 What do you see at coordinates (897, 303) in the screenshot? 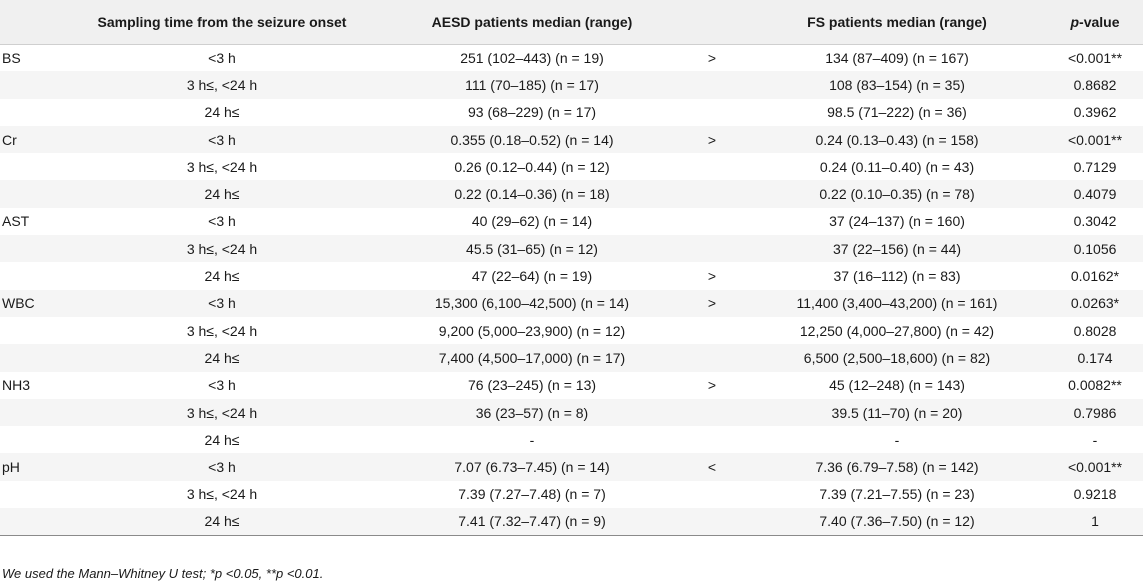
I see `cell-fs: 11,400 (3,400–43,200) (n = 161)` at bounding box center [897, 303].